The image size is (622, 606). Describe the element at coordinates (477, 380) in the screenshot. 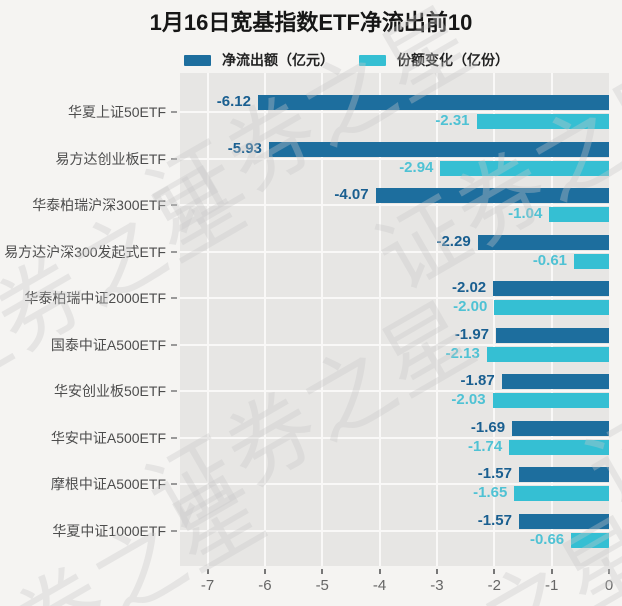

I see `value-label: -1.87` at that location.